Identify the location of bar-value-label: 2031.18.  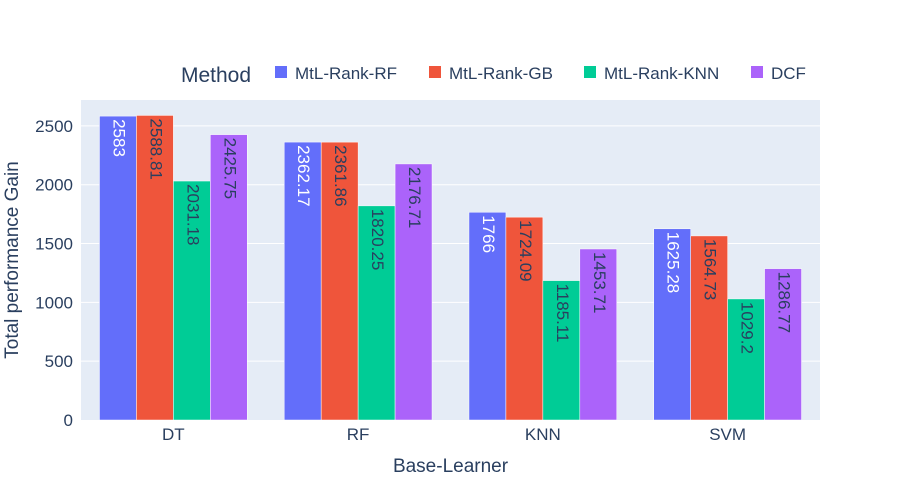
(192, 214).